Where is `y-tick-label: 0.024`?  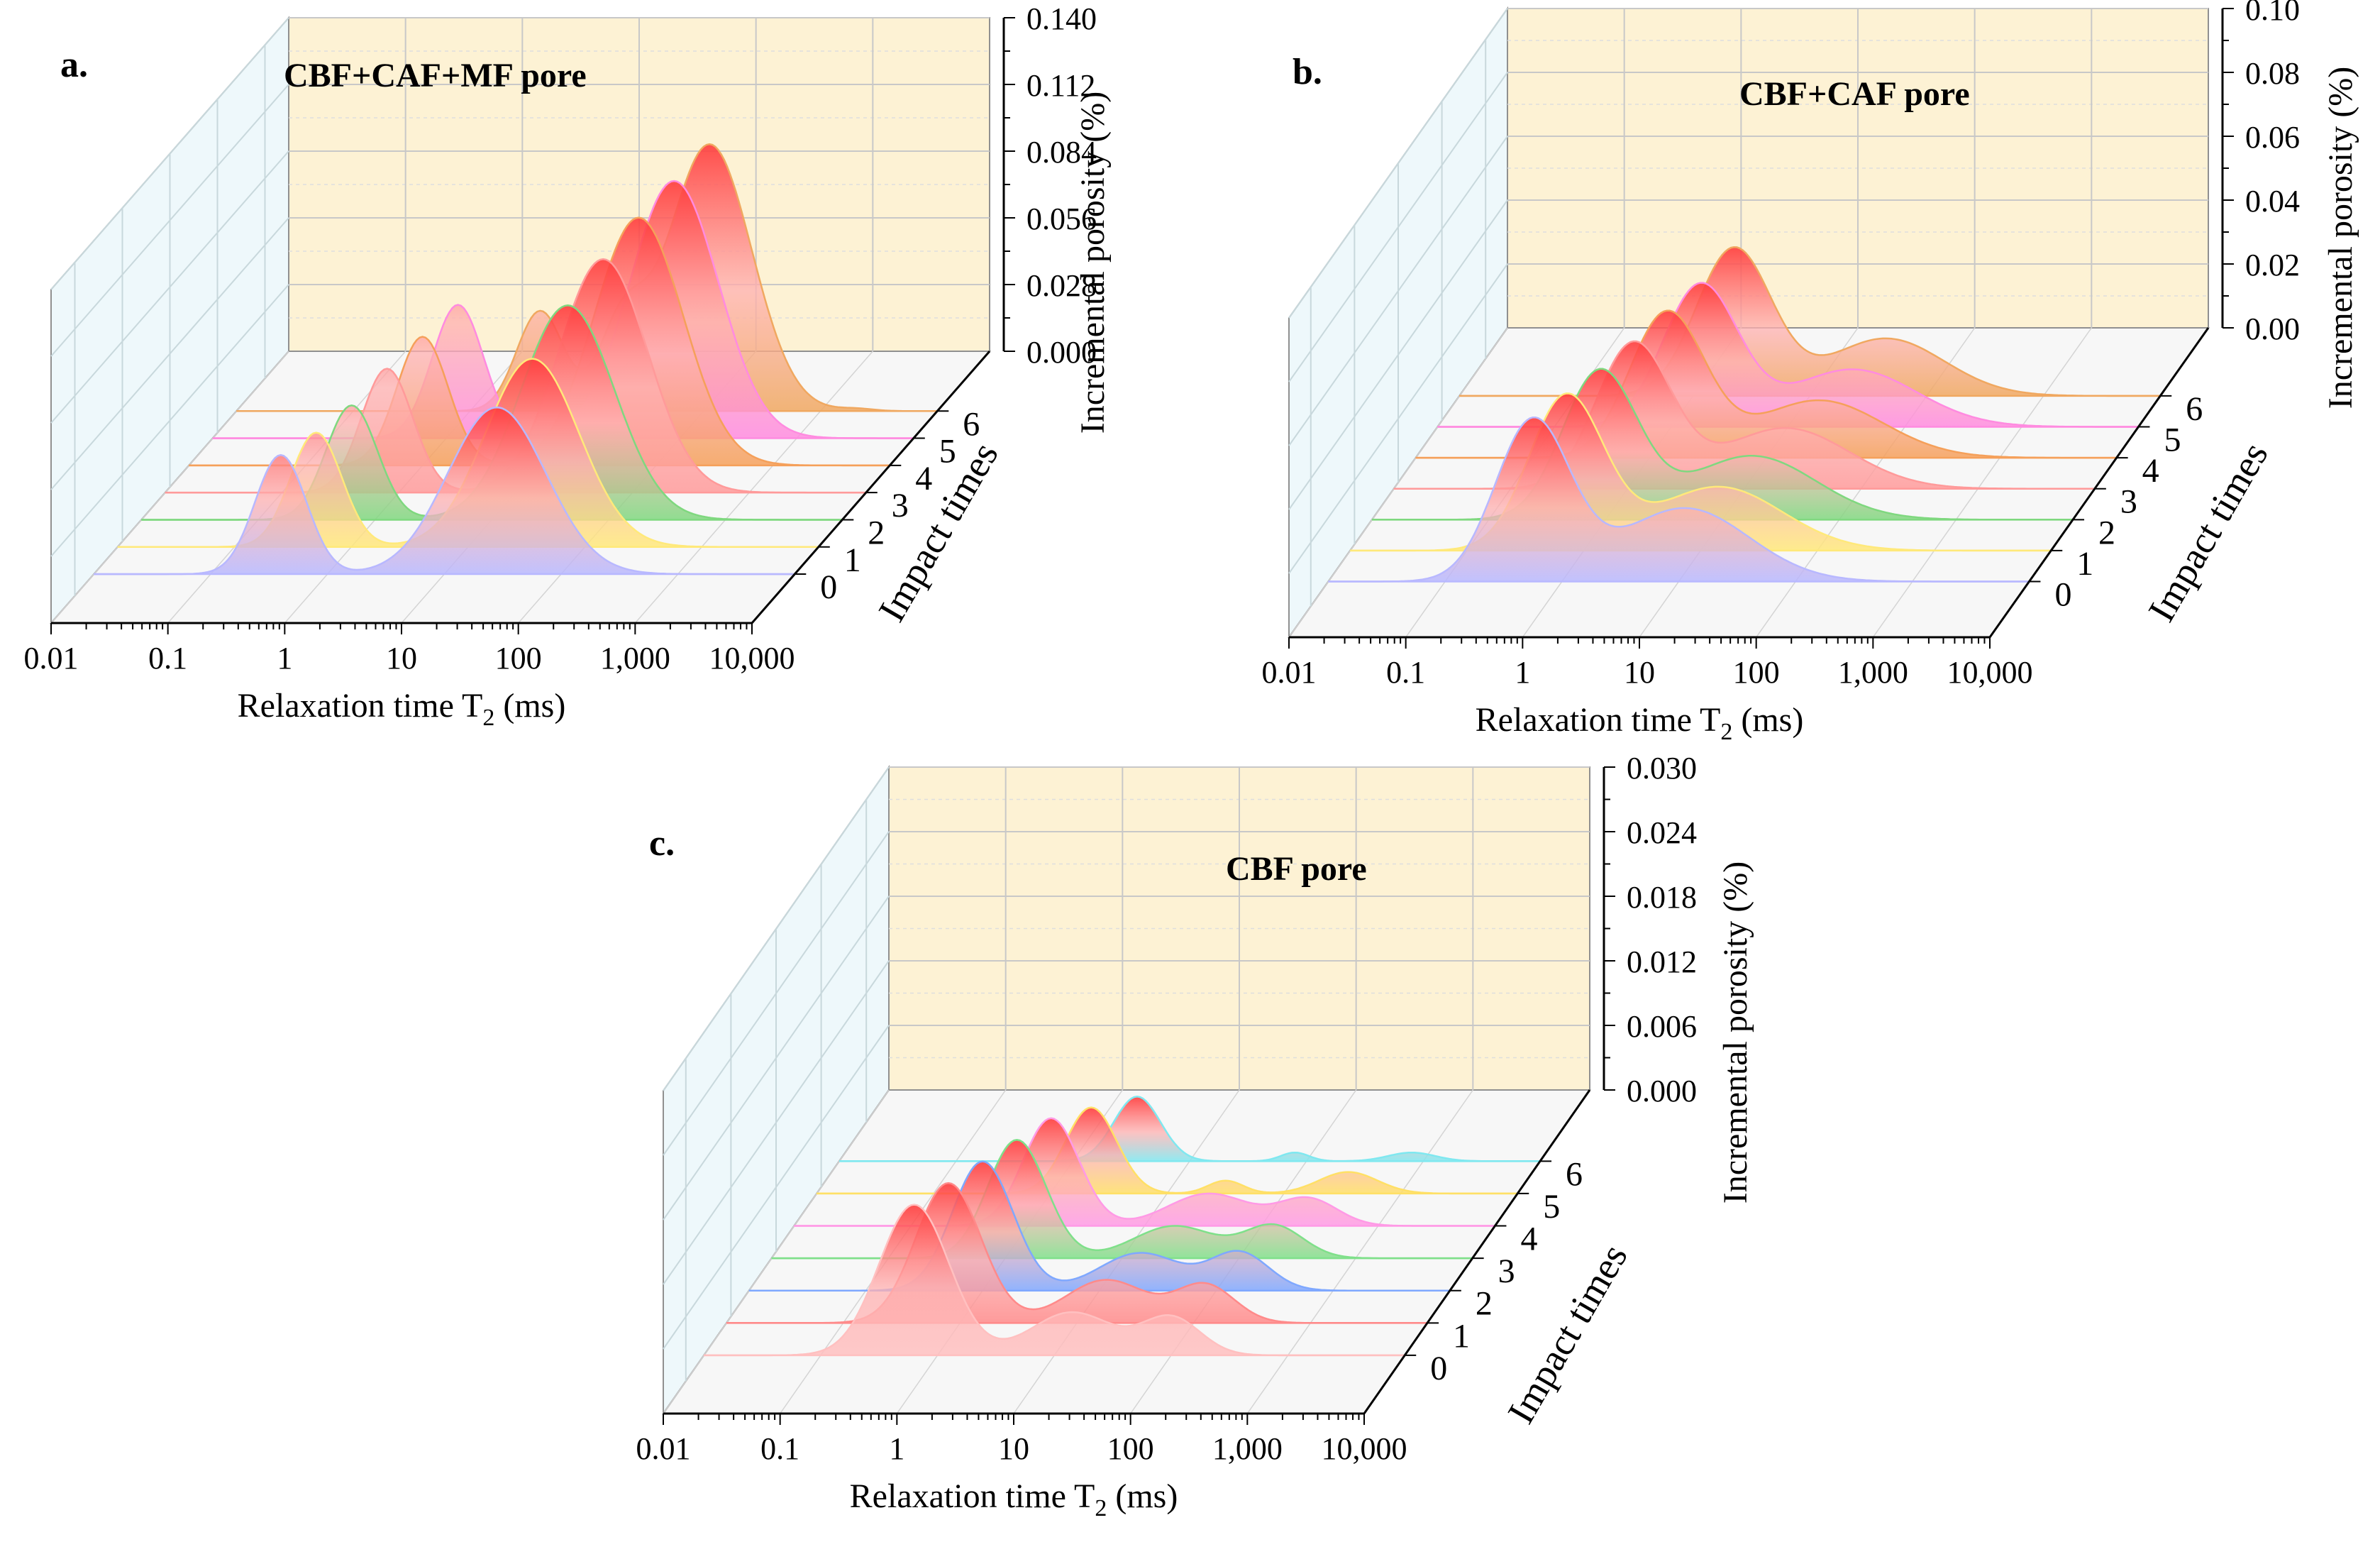
y-tick-label: 0.024 is located at coordinates (1662, 833).